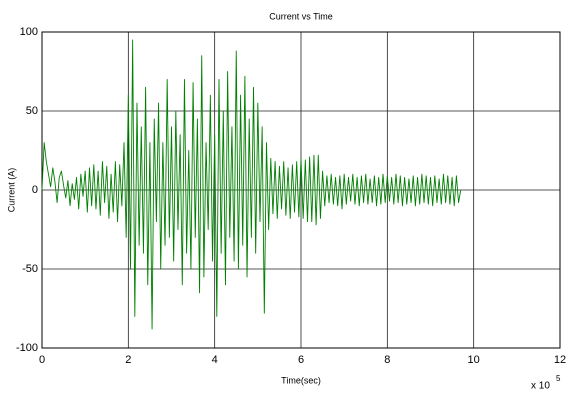 This screenshot has height=401, width=570. I want to click on x-tick-label: 4, so click(215, 360).